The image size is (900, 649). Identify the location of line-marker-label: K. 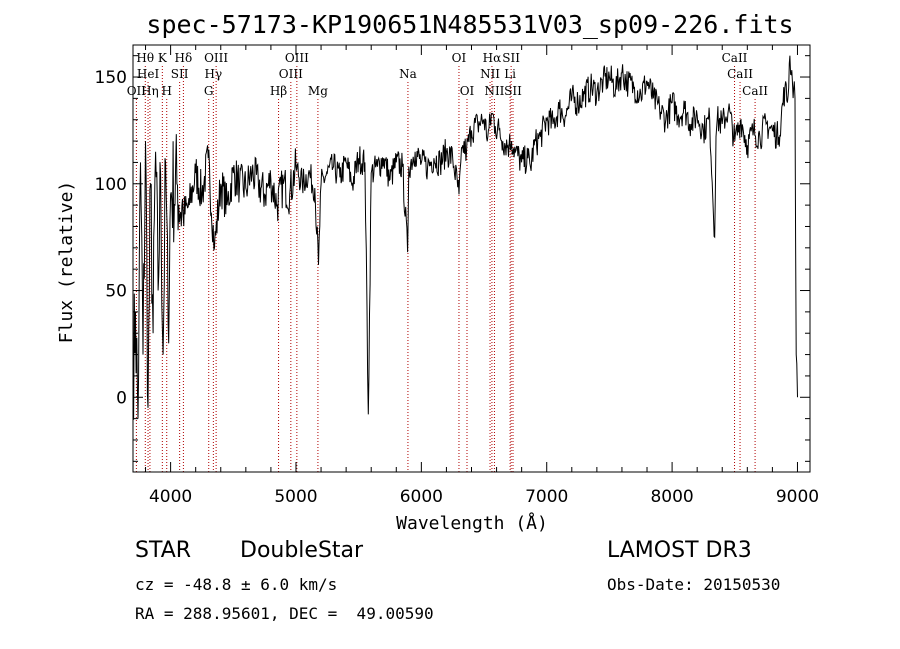
(163, 58).